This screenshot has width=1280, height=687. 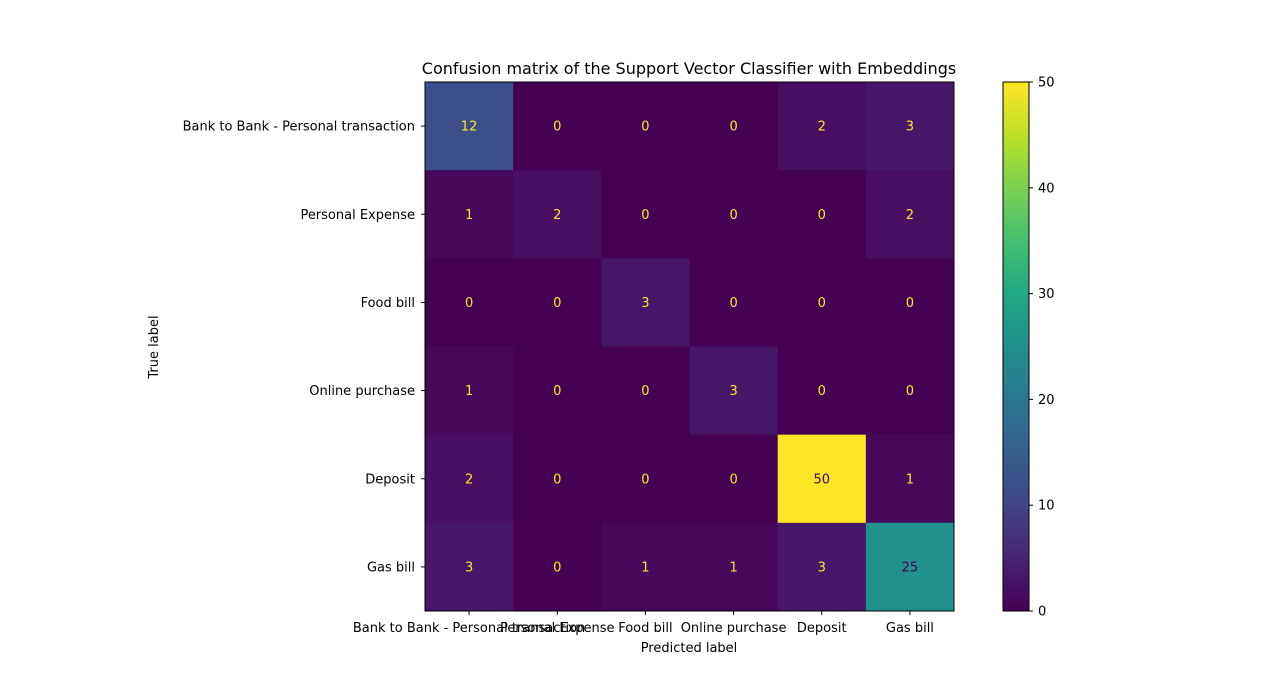 What do you see at coordinates (1042, 612) in the screenshot?
I see `colorbar-tick-label: 0` at bounding box center [1042, 612].